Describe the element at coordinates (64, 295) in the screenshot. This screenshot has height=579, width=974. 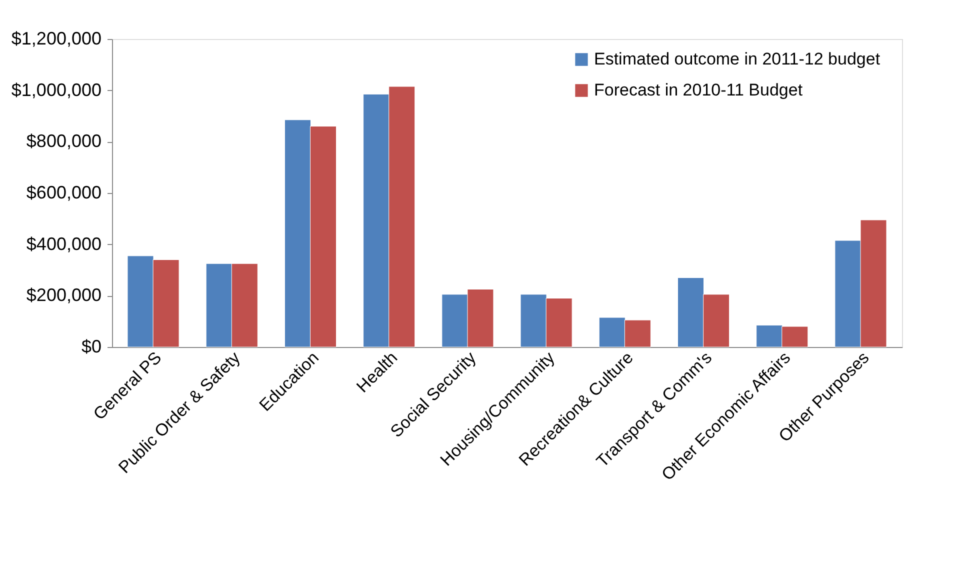
I see `y-tick-label: $200,000` at that location.